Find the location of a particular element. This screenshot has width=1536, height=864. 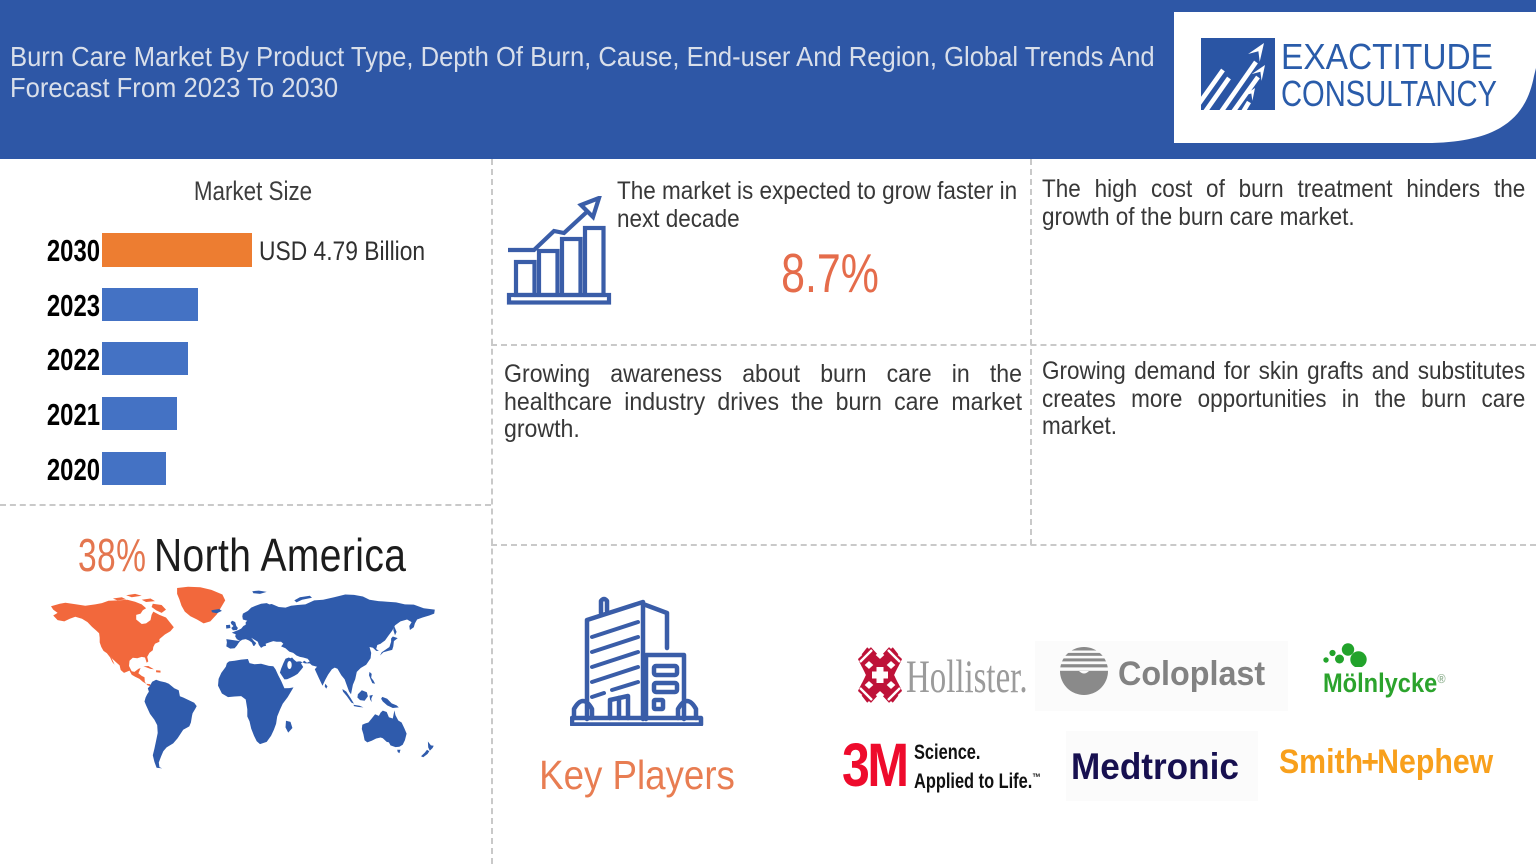

svg-text: CONSULTANCY is located at coordinates (1389, 93).